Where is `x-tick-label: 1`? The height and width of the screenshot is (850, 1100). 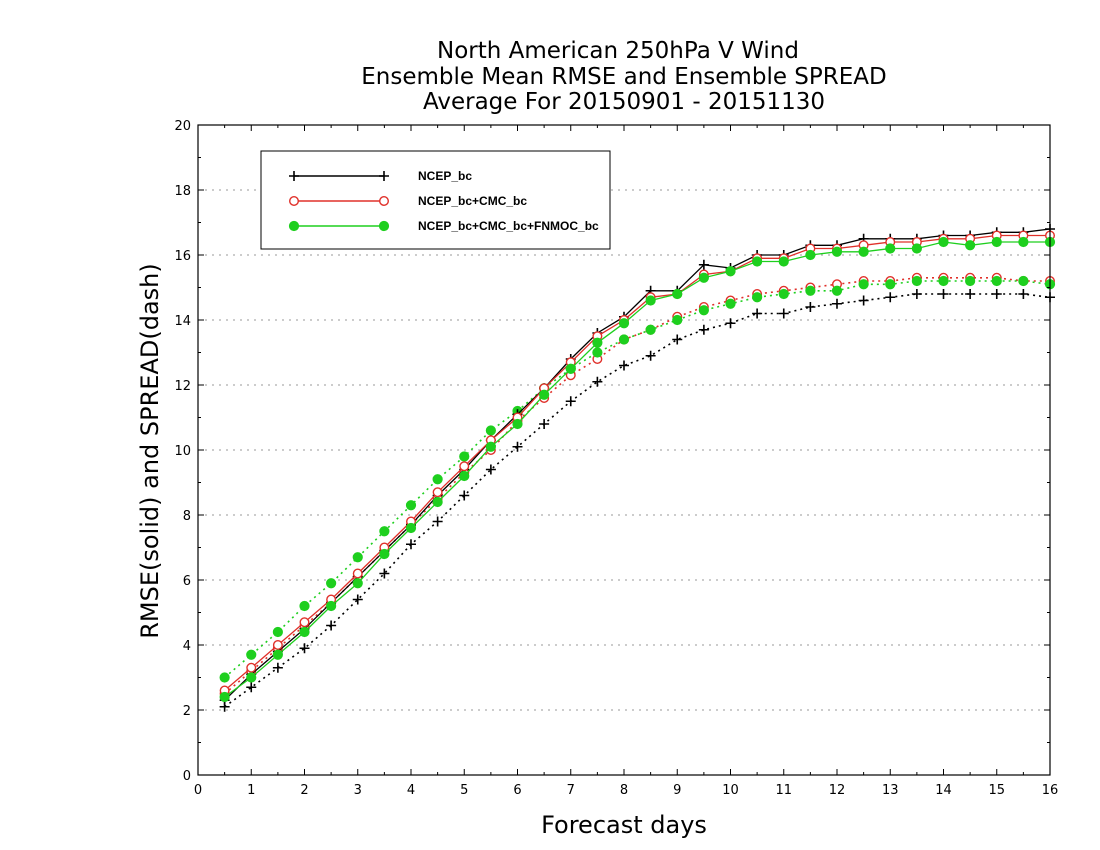 x-tick-label: 1 is located at coordinates (251, 790).